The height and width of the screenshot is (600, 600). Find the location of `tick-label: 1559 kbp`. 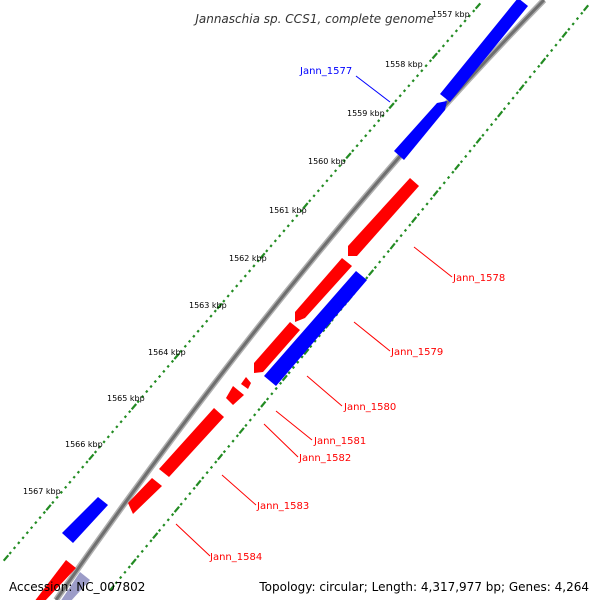

tick-label: 1559 kbp is located at coordinates (366, 113).